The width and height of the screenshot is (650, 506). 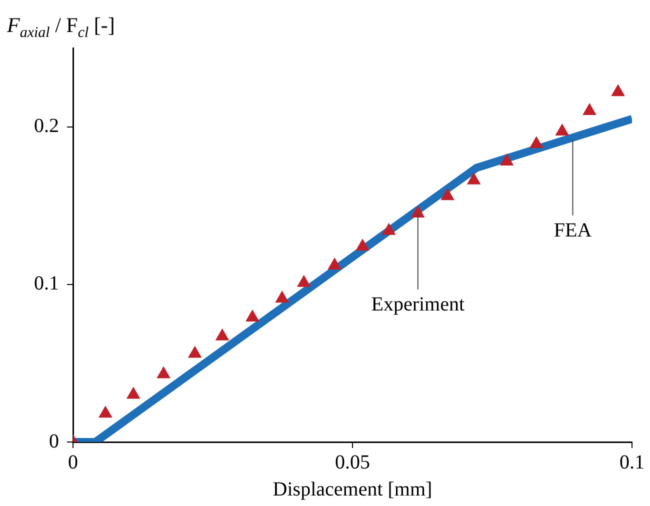 What do you see at coordinates (54, 441) in the screenshot?
I see `y-tick-label: 0` at bounding box center [54, 441].